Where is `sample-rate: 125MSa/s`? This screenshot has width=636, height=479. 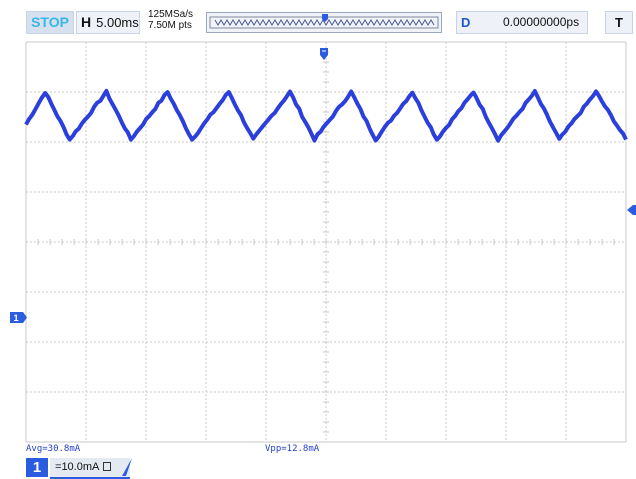
sample-rate: 125MSa/s is located at coordinates (171, 14).